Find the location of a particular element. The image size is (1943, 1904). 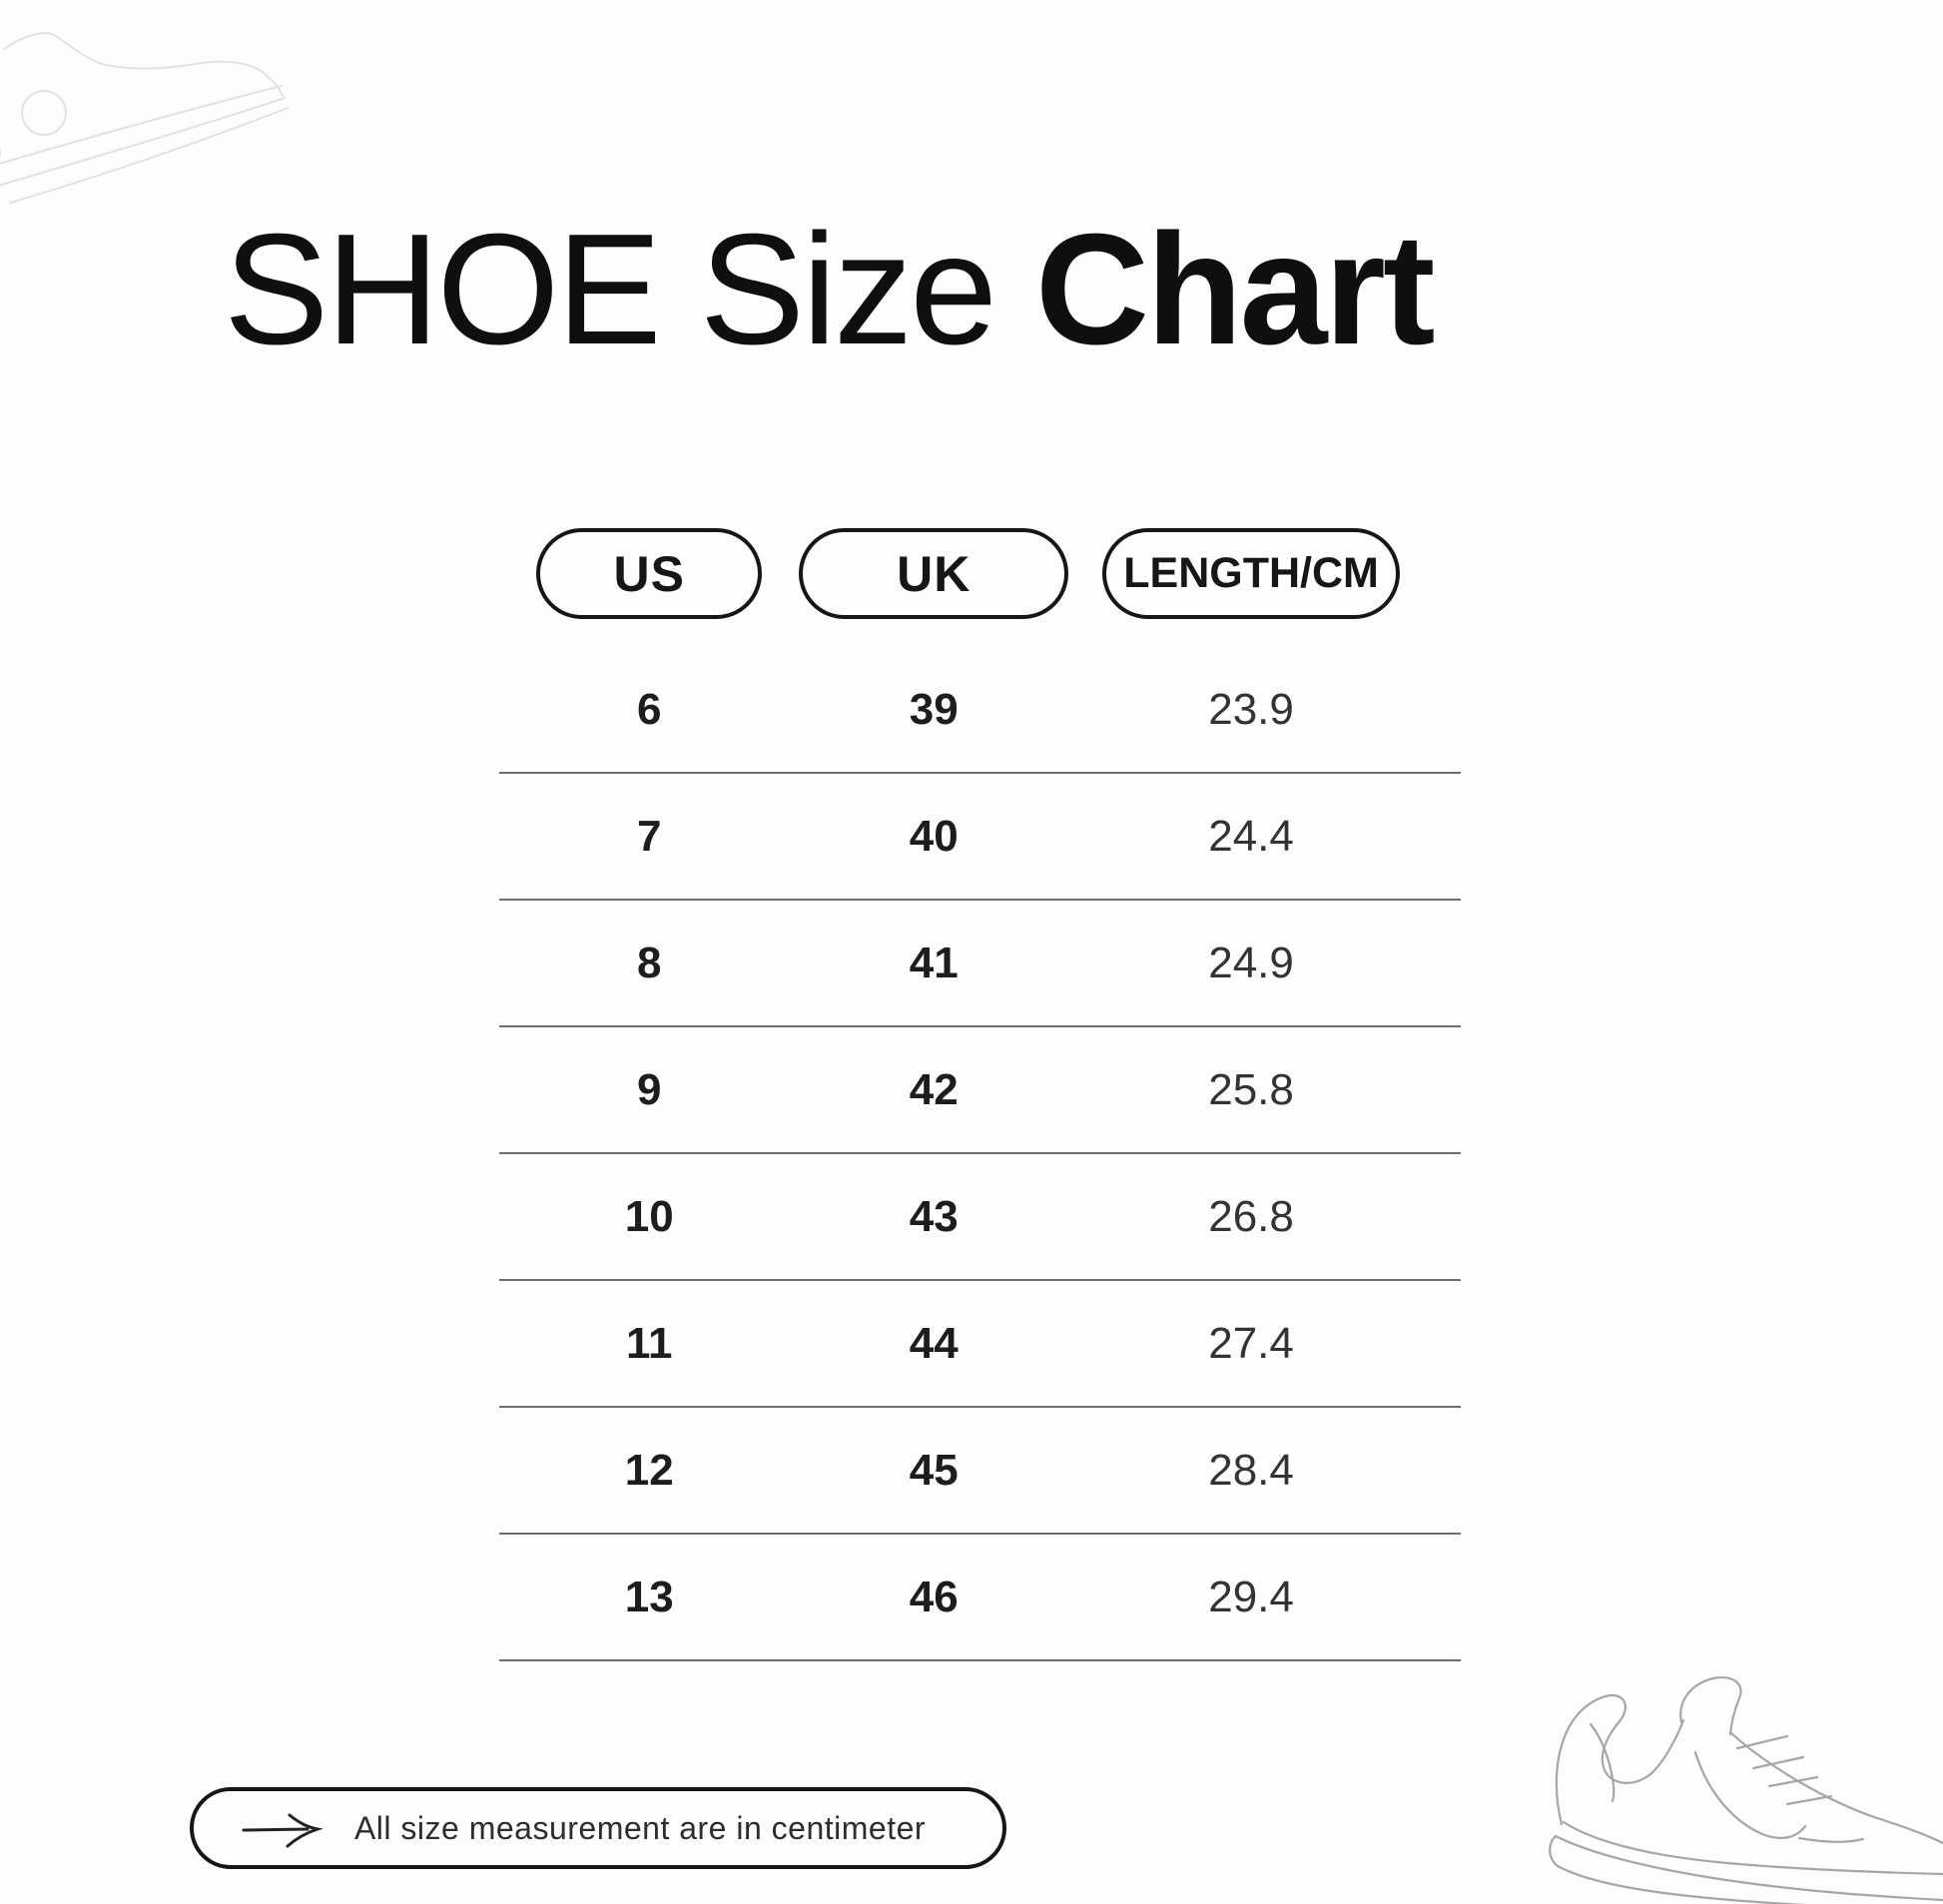

table-row: 12 45 28.4 is located at coordinates (980, 1471).